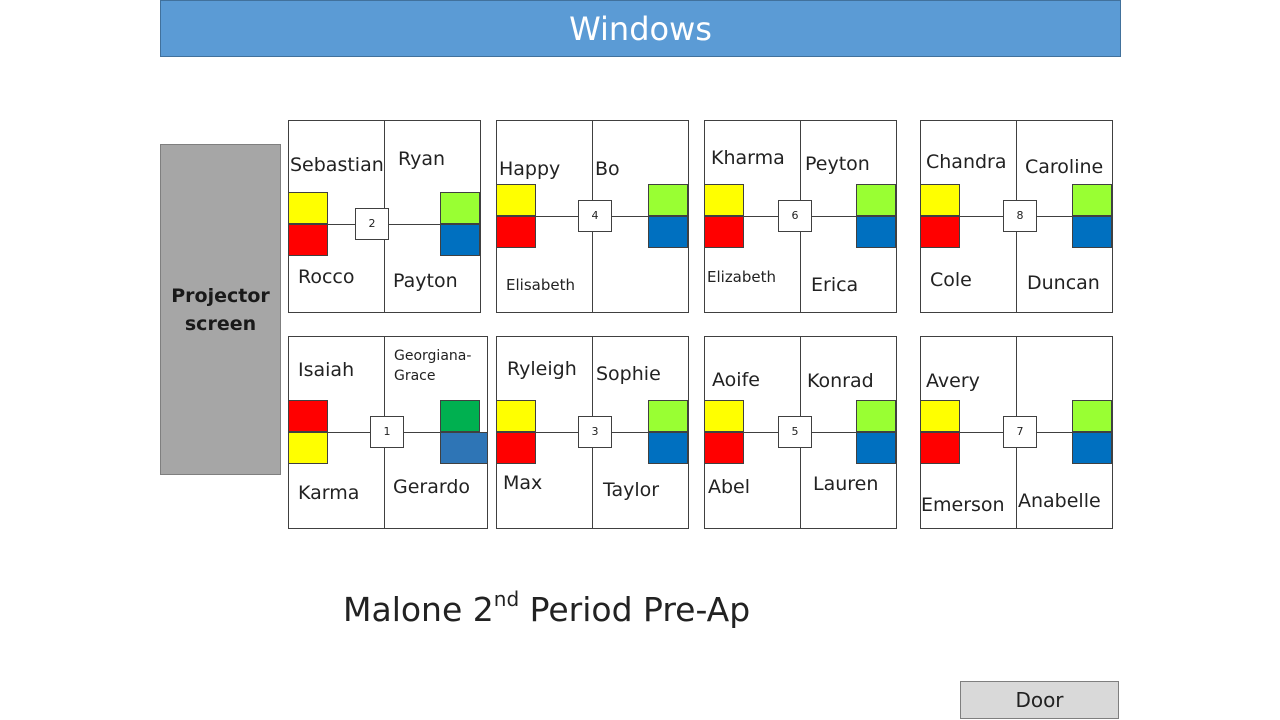 This screenshot has height=720, width=1280. I want to click on student-name: Elisabeth, so click(540, 285).